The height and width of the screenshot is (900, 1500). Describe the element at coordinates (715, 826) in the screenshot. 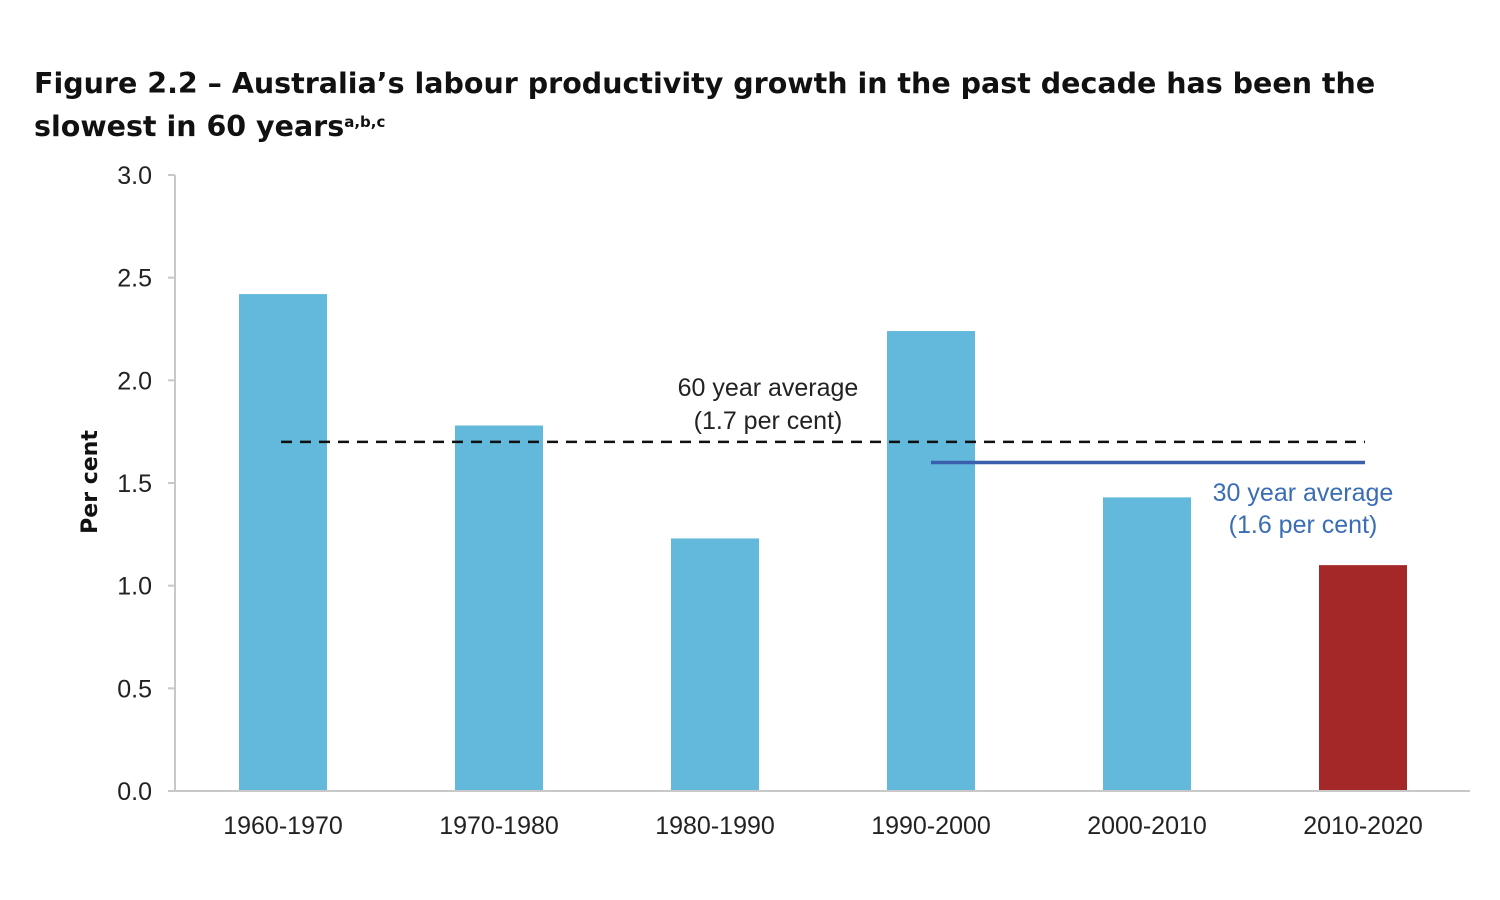

I see `x-tick-label: 1980-1990` at that location.